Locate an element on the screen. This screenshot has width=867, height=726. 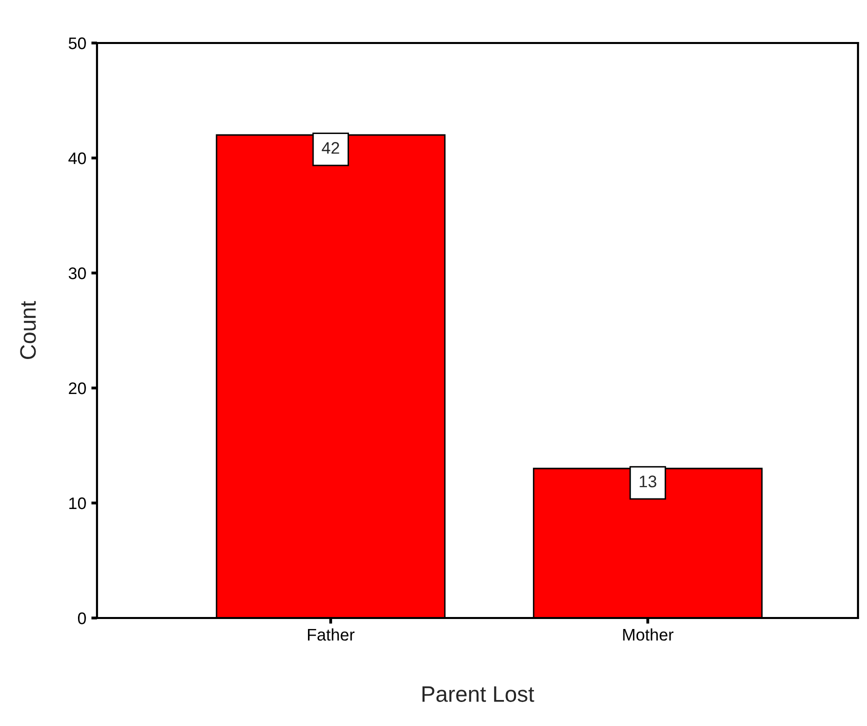
x-axis-title: Parent Lost is located at coordinates (478, 694).